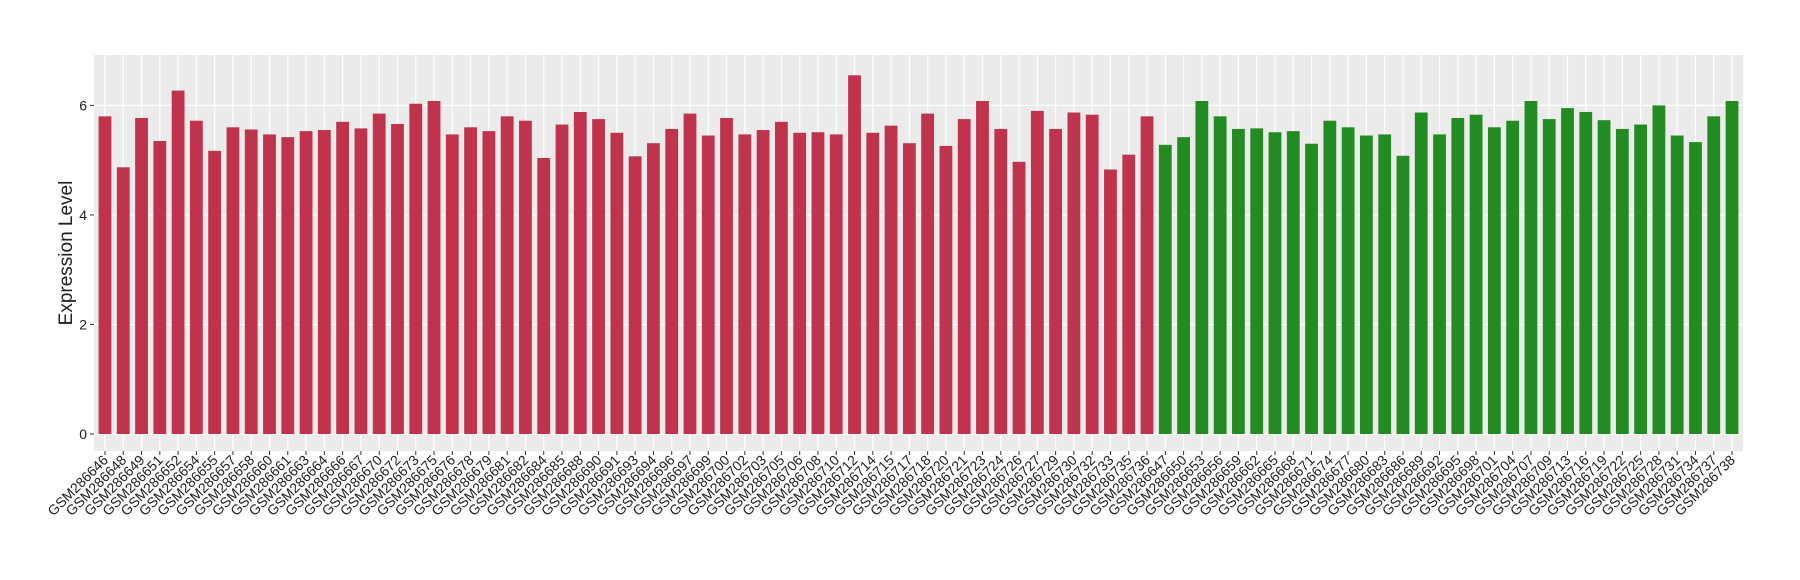 The width and height of the screenshot is (1800, 580). I want to click on y-axis-title: Expression Level, so click(66, 253).